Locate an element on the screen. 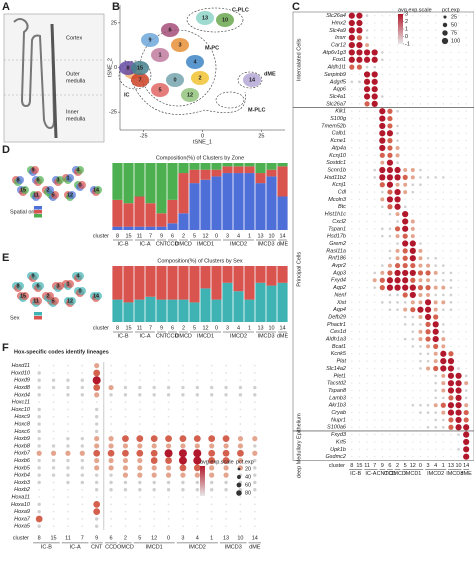 The image size is (474, 571). cluster-label: 5 is located at coordinates (194, 236).